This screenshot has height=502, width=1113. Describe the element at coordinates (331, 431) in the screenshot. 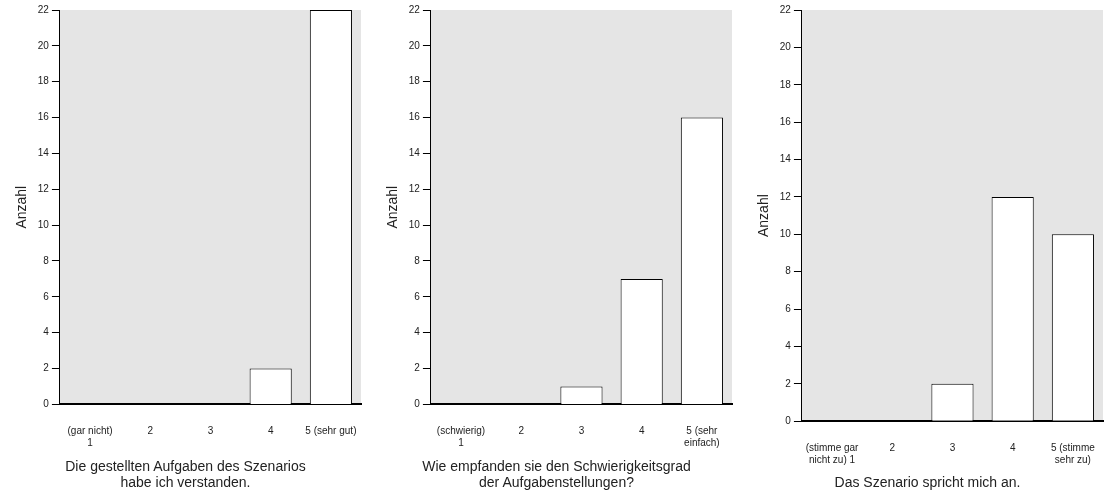

I see `x-tick-label: 5 (sehr gut)` at that location.